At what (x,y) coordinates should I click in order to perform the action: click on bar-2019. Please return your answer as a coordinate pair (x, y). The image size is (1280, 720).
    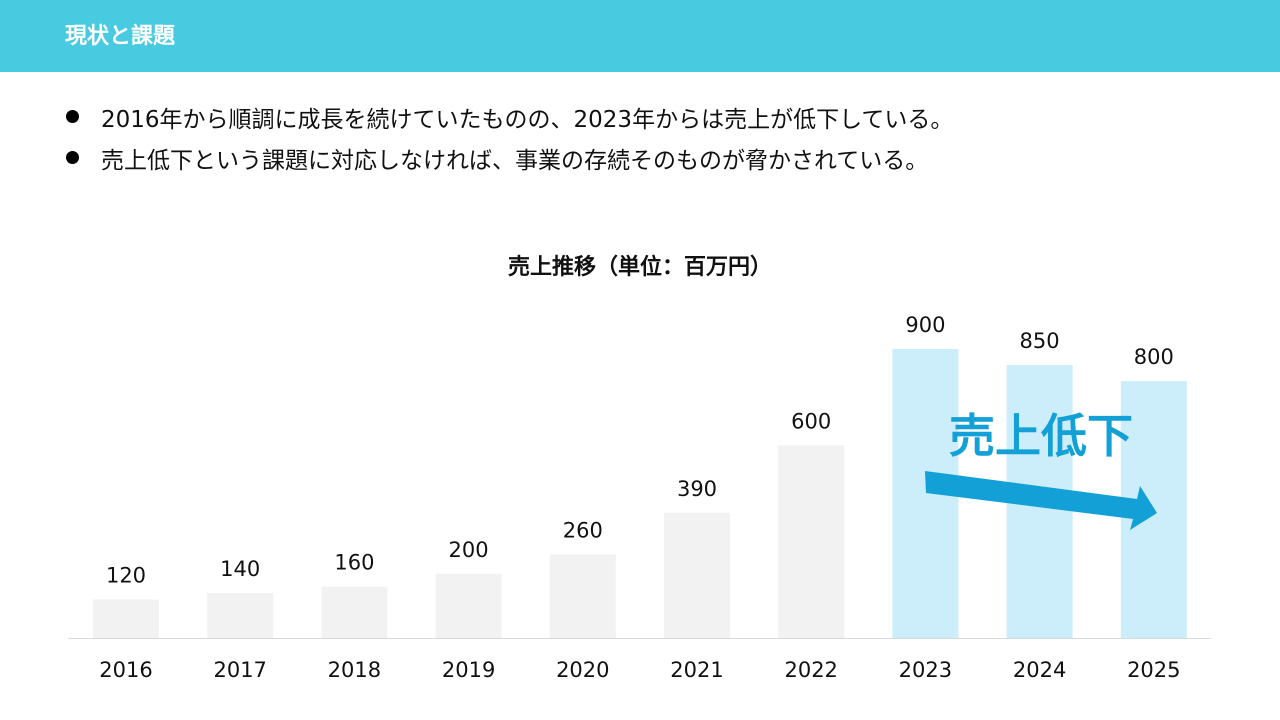
    Looking at the image, I should click on (468, 605).